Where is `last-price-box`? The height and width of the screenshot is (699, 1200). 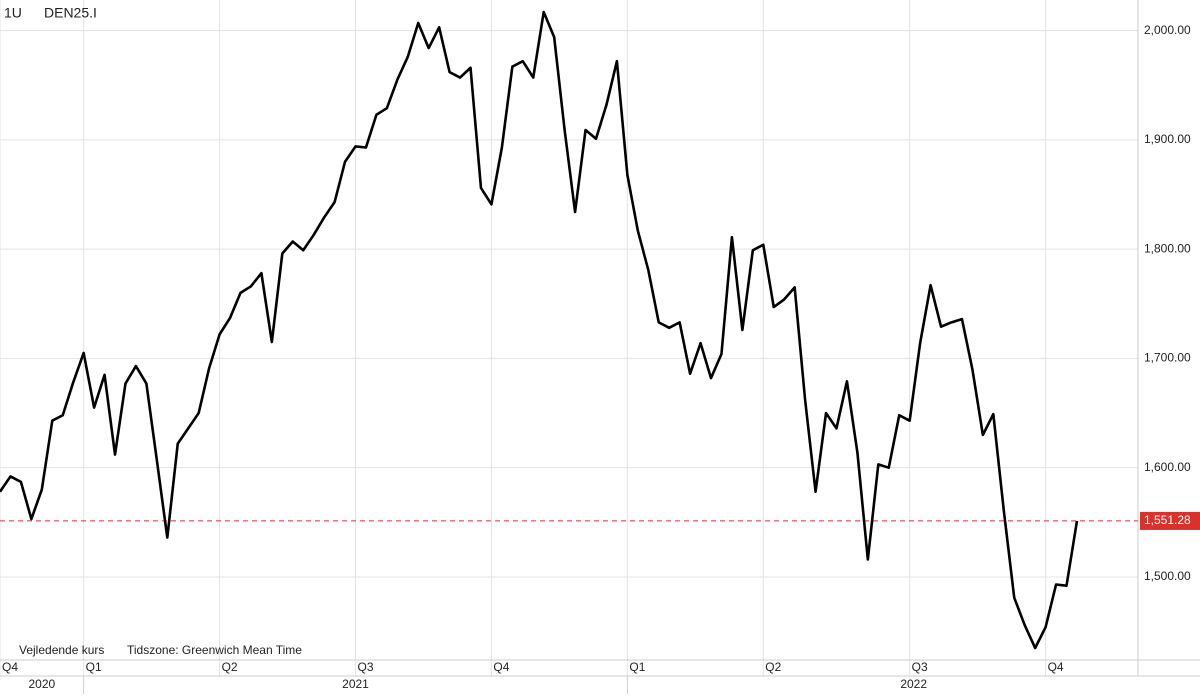 last-price-box is located at coordinates (1170, 520).